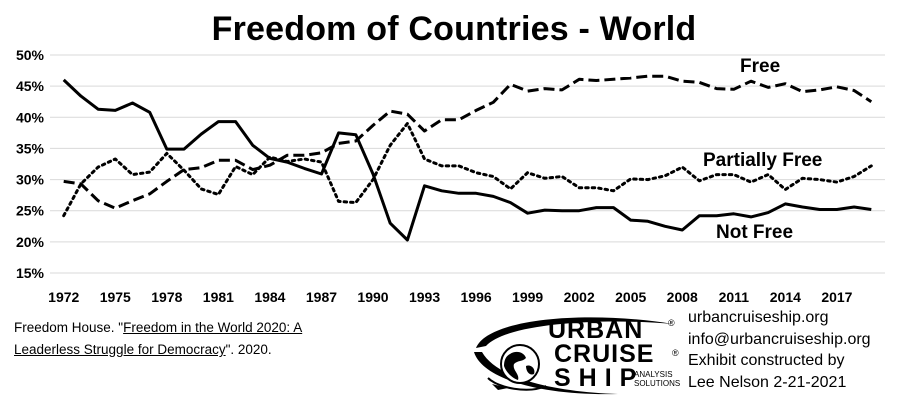  I want to click on logo-sub-solutions: SOLUTIONS, so click(657, 383).